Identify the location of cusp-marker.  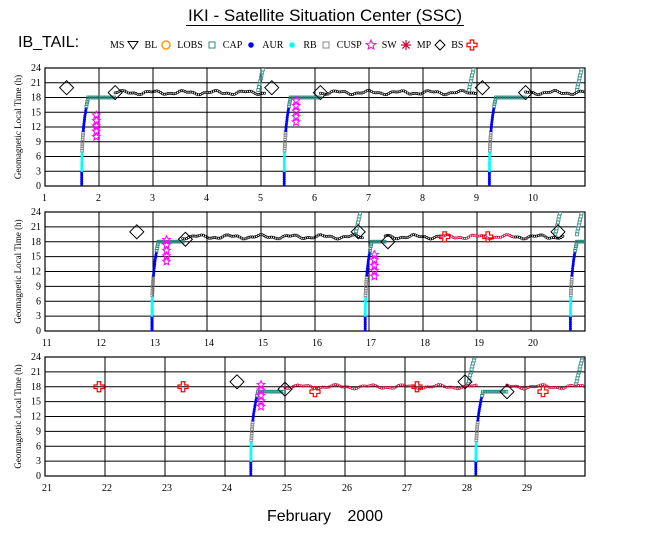
(374, 270).